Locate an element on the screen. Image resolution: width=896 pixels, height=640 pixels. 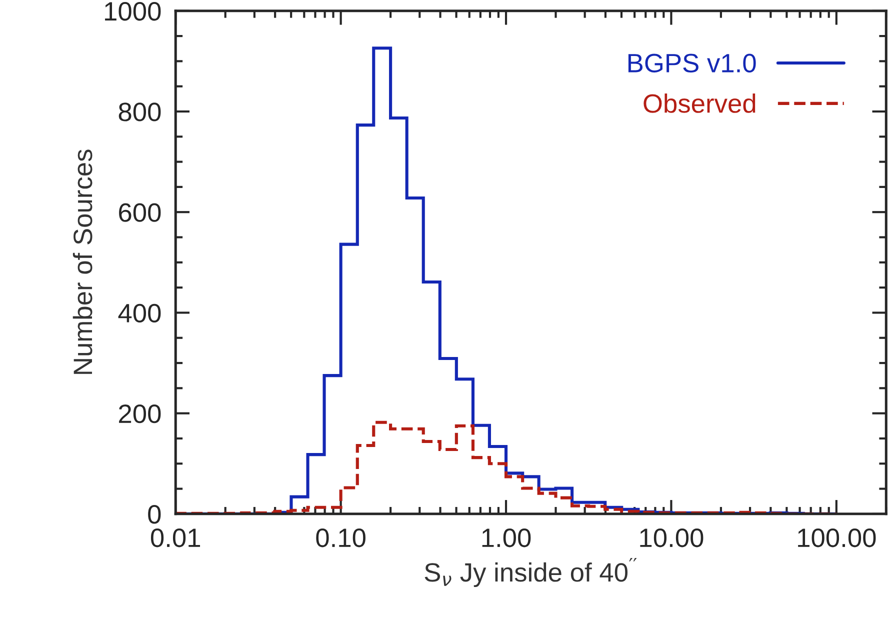
y-tick-label: 800 is located at coordinates (139, 112).